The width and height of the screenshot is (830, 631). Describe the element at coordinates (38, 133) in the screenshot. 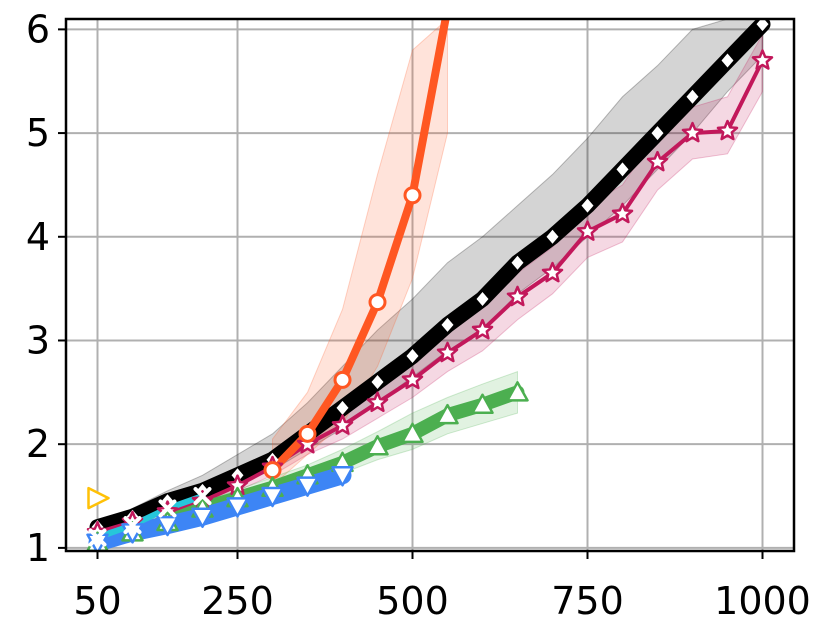

I see `y-tick-label: 5` at that location.